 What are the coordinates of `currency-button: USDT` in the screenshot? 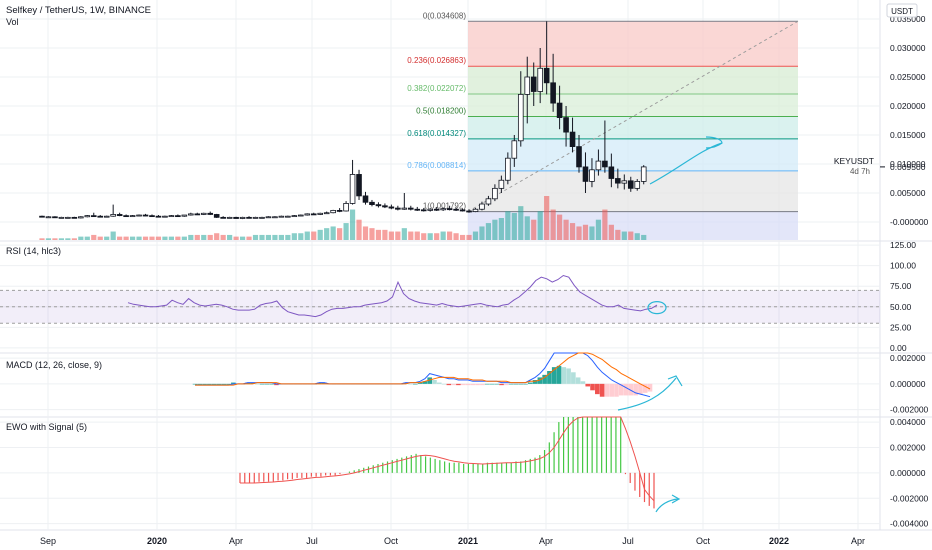 It's located at (902, 11).